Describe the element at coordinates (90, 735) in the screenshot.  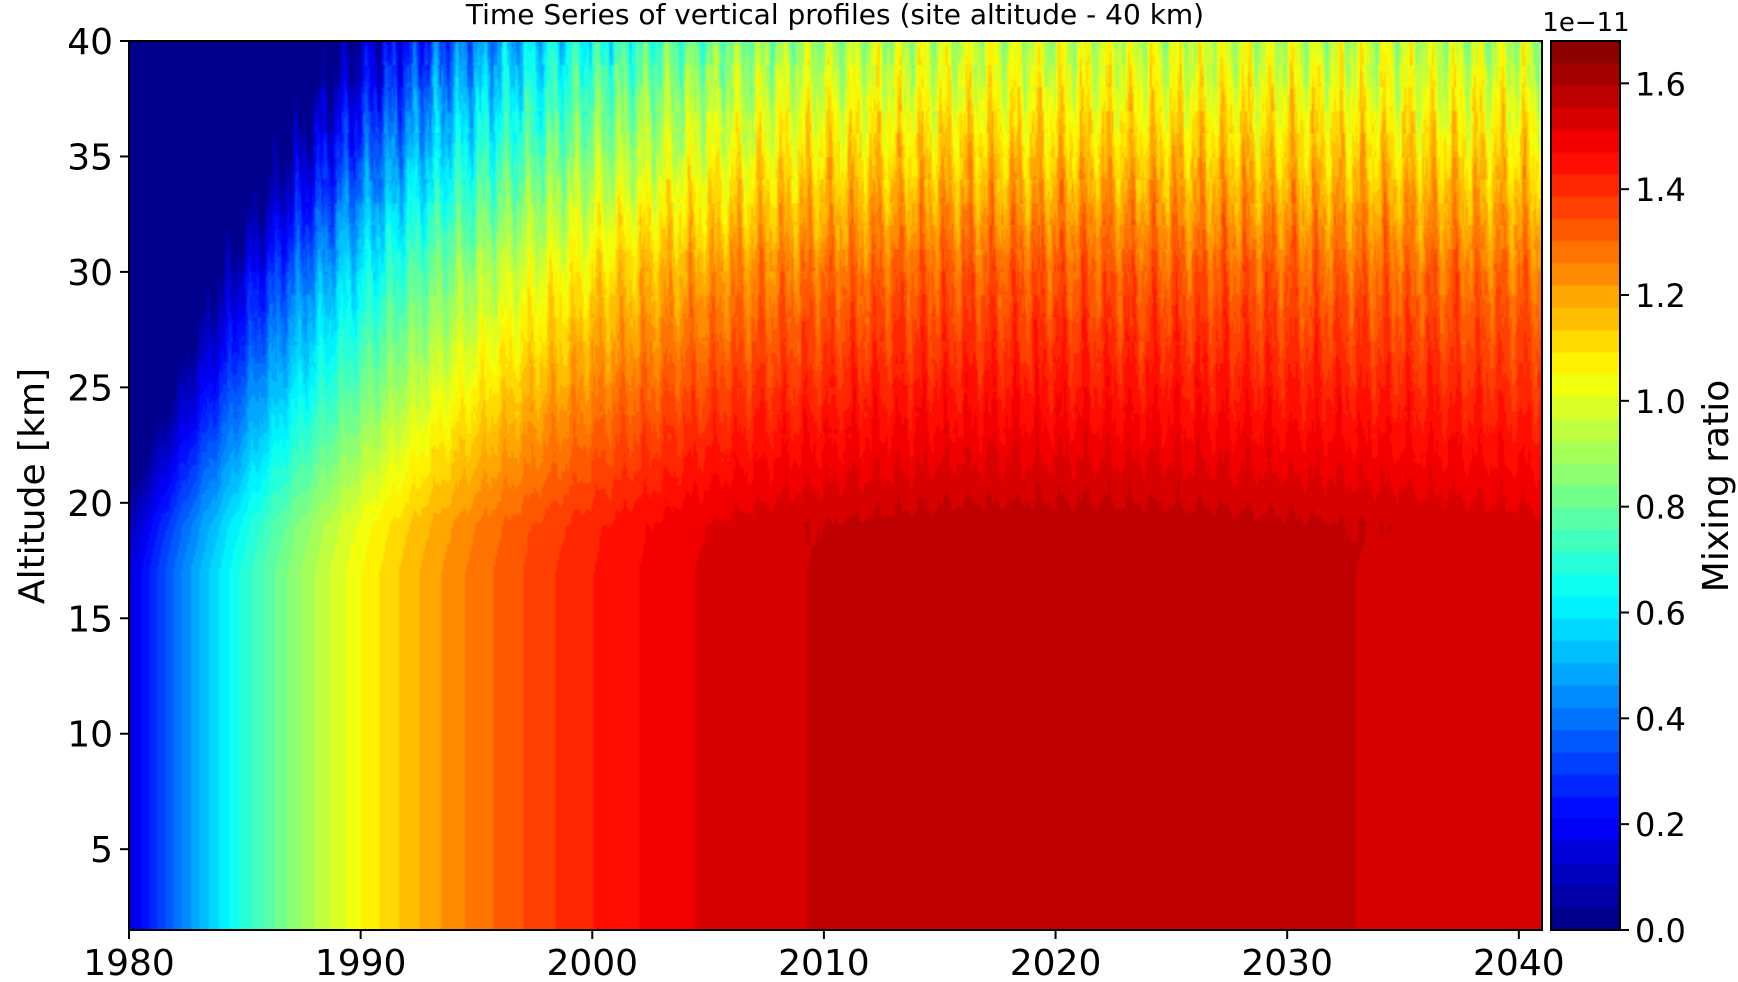
I see `y-tick-label: 10` at that location.